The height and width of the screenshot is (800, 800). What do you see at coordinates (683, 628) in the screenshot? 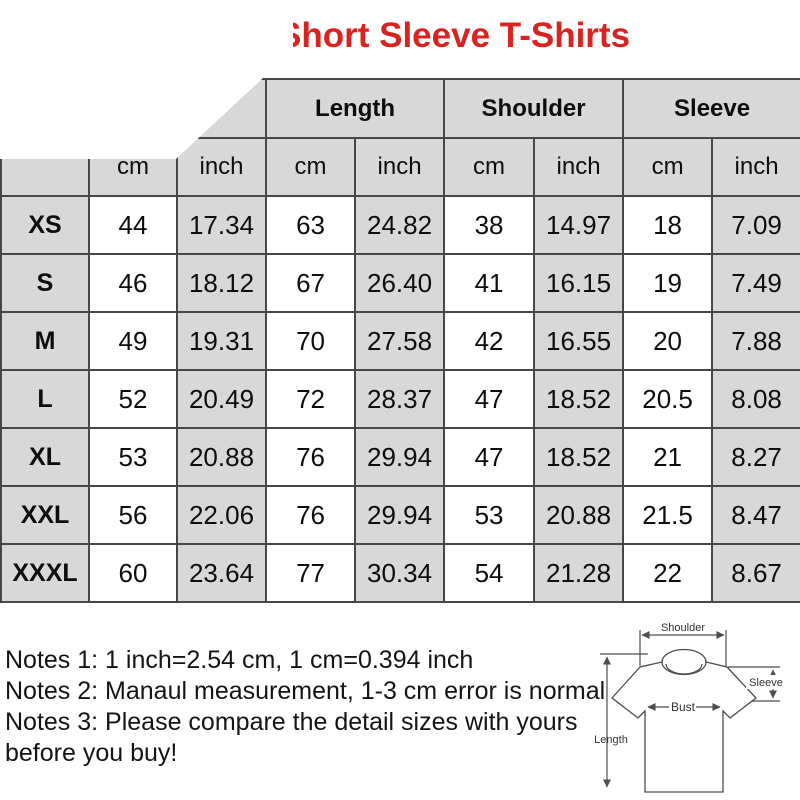
I see `diagram-shoulder-label: Shoulder` at bounding box center [683, 628].